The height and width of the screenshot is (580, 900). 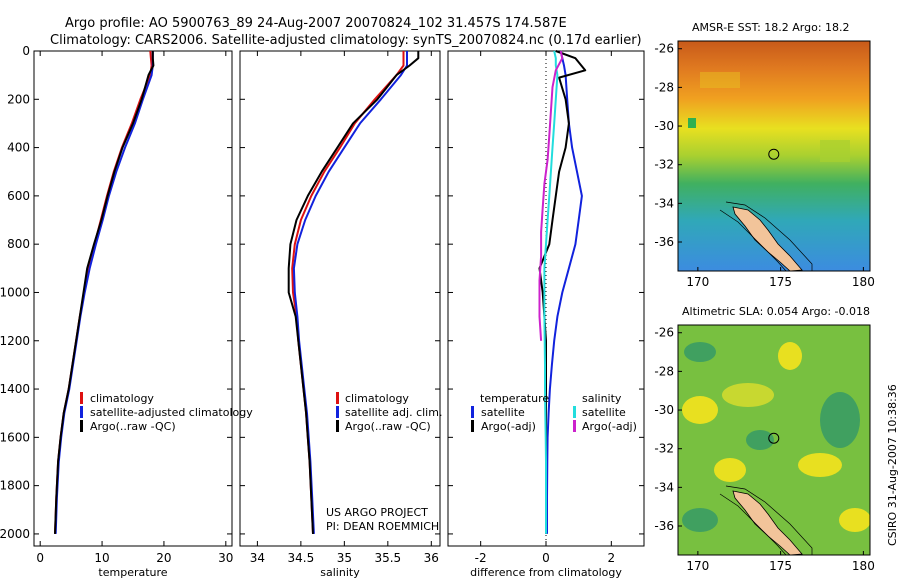 What do you see at coordinates (771, 27) in the screenshot?
I see `sst-map-title: AMSR-E SST: 18.2 Argo: 18.2` at bounding box center [771, 27].